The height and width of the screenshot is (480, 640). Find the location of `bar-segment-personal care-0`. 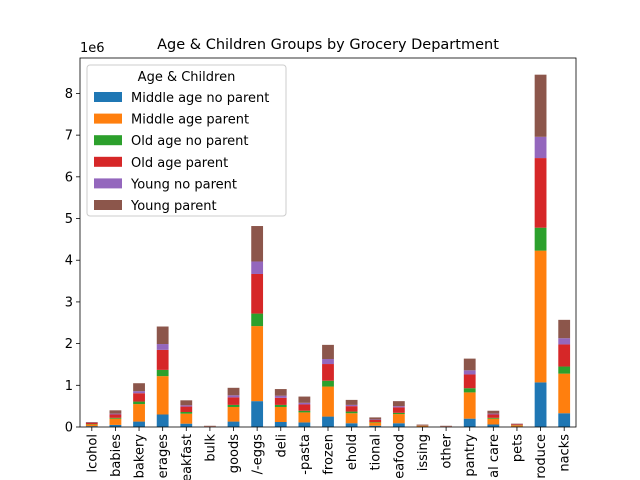

bar-segment-personal care-0 is located at coordinates (493, 425).